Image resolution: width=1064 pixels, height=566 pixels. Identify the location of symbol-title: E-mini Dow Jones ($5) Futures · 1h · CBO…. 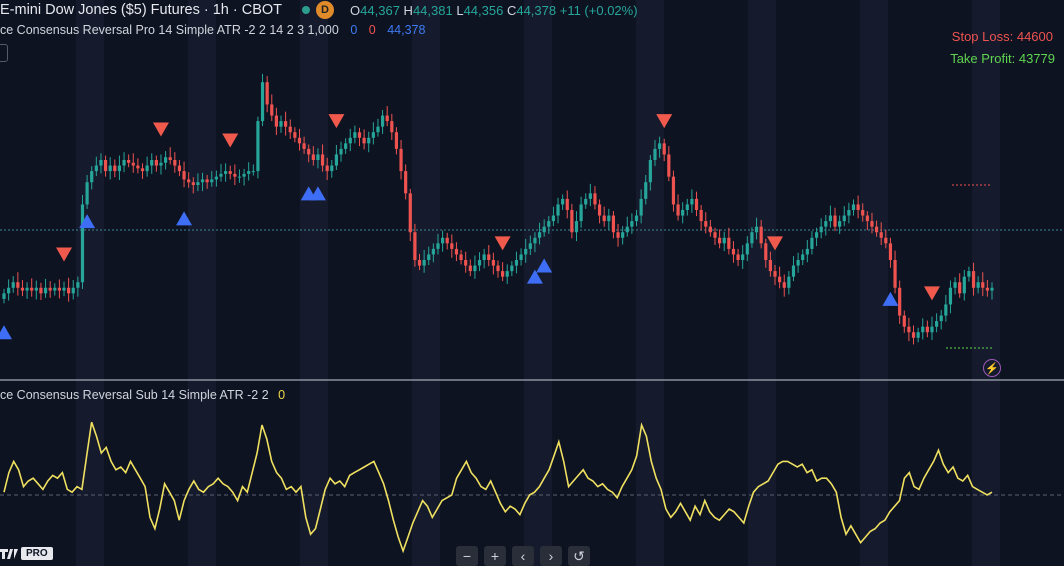
(141, 10).